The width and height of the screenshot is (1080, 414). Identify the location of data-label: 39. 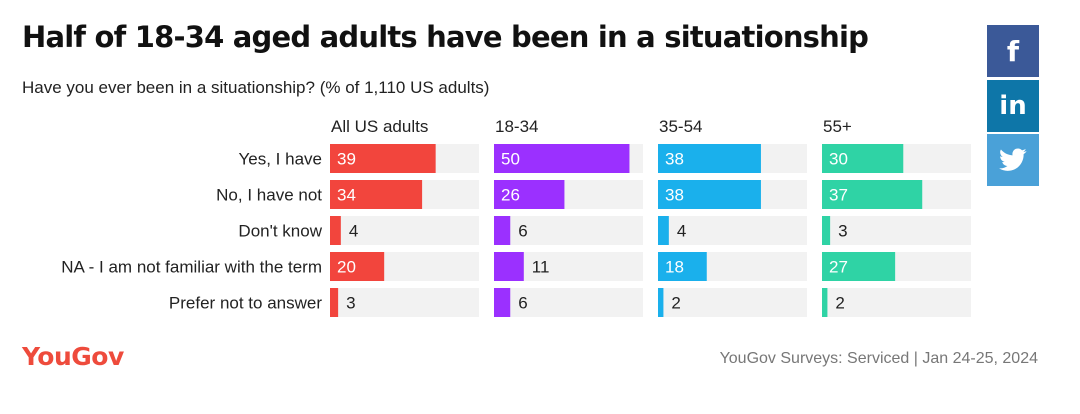
(346, 159).